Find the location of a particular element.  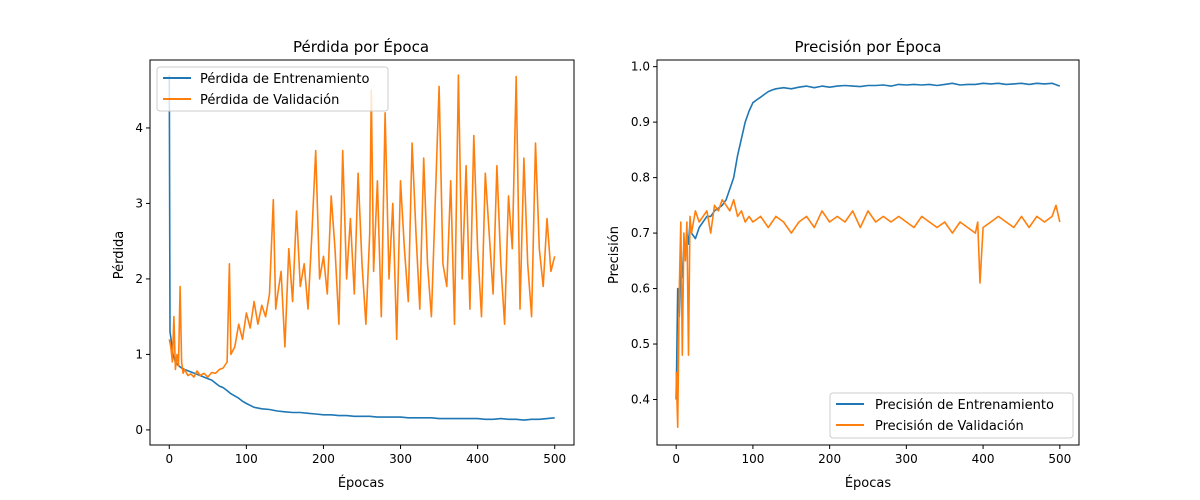

accuracy-ytick-label: 0.5 is located at coordinates (640, 344).